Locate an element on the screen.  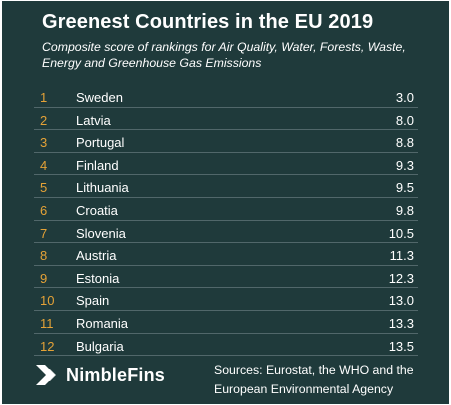
score-cell: 13.5 is located at coordinates (401, 346).